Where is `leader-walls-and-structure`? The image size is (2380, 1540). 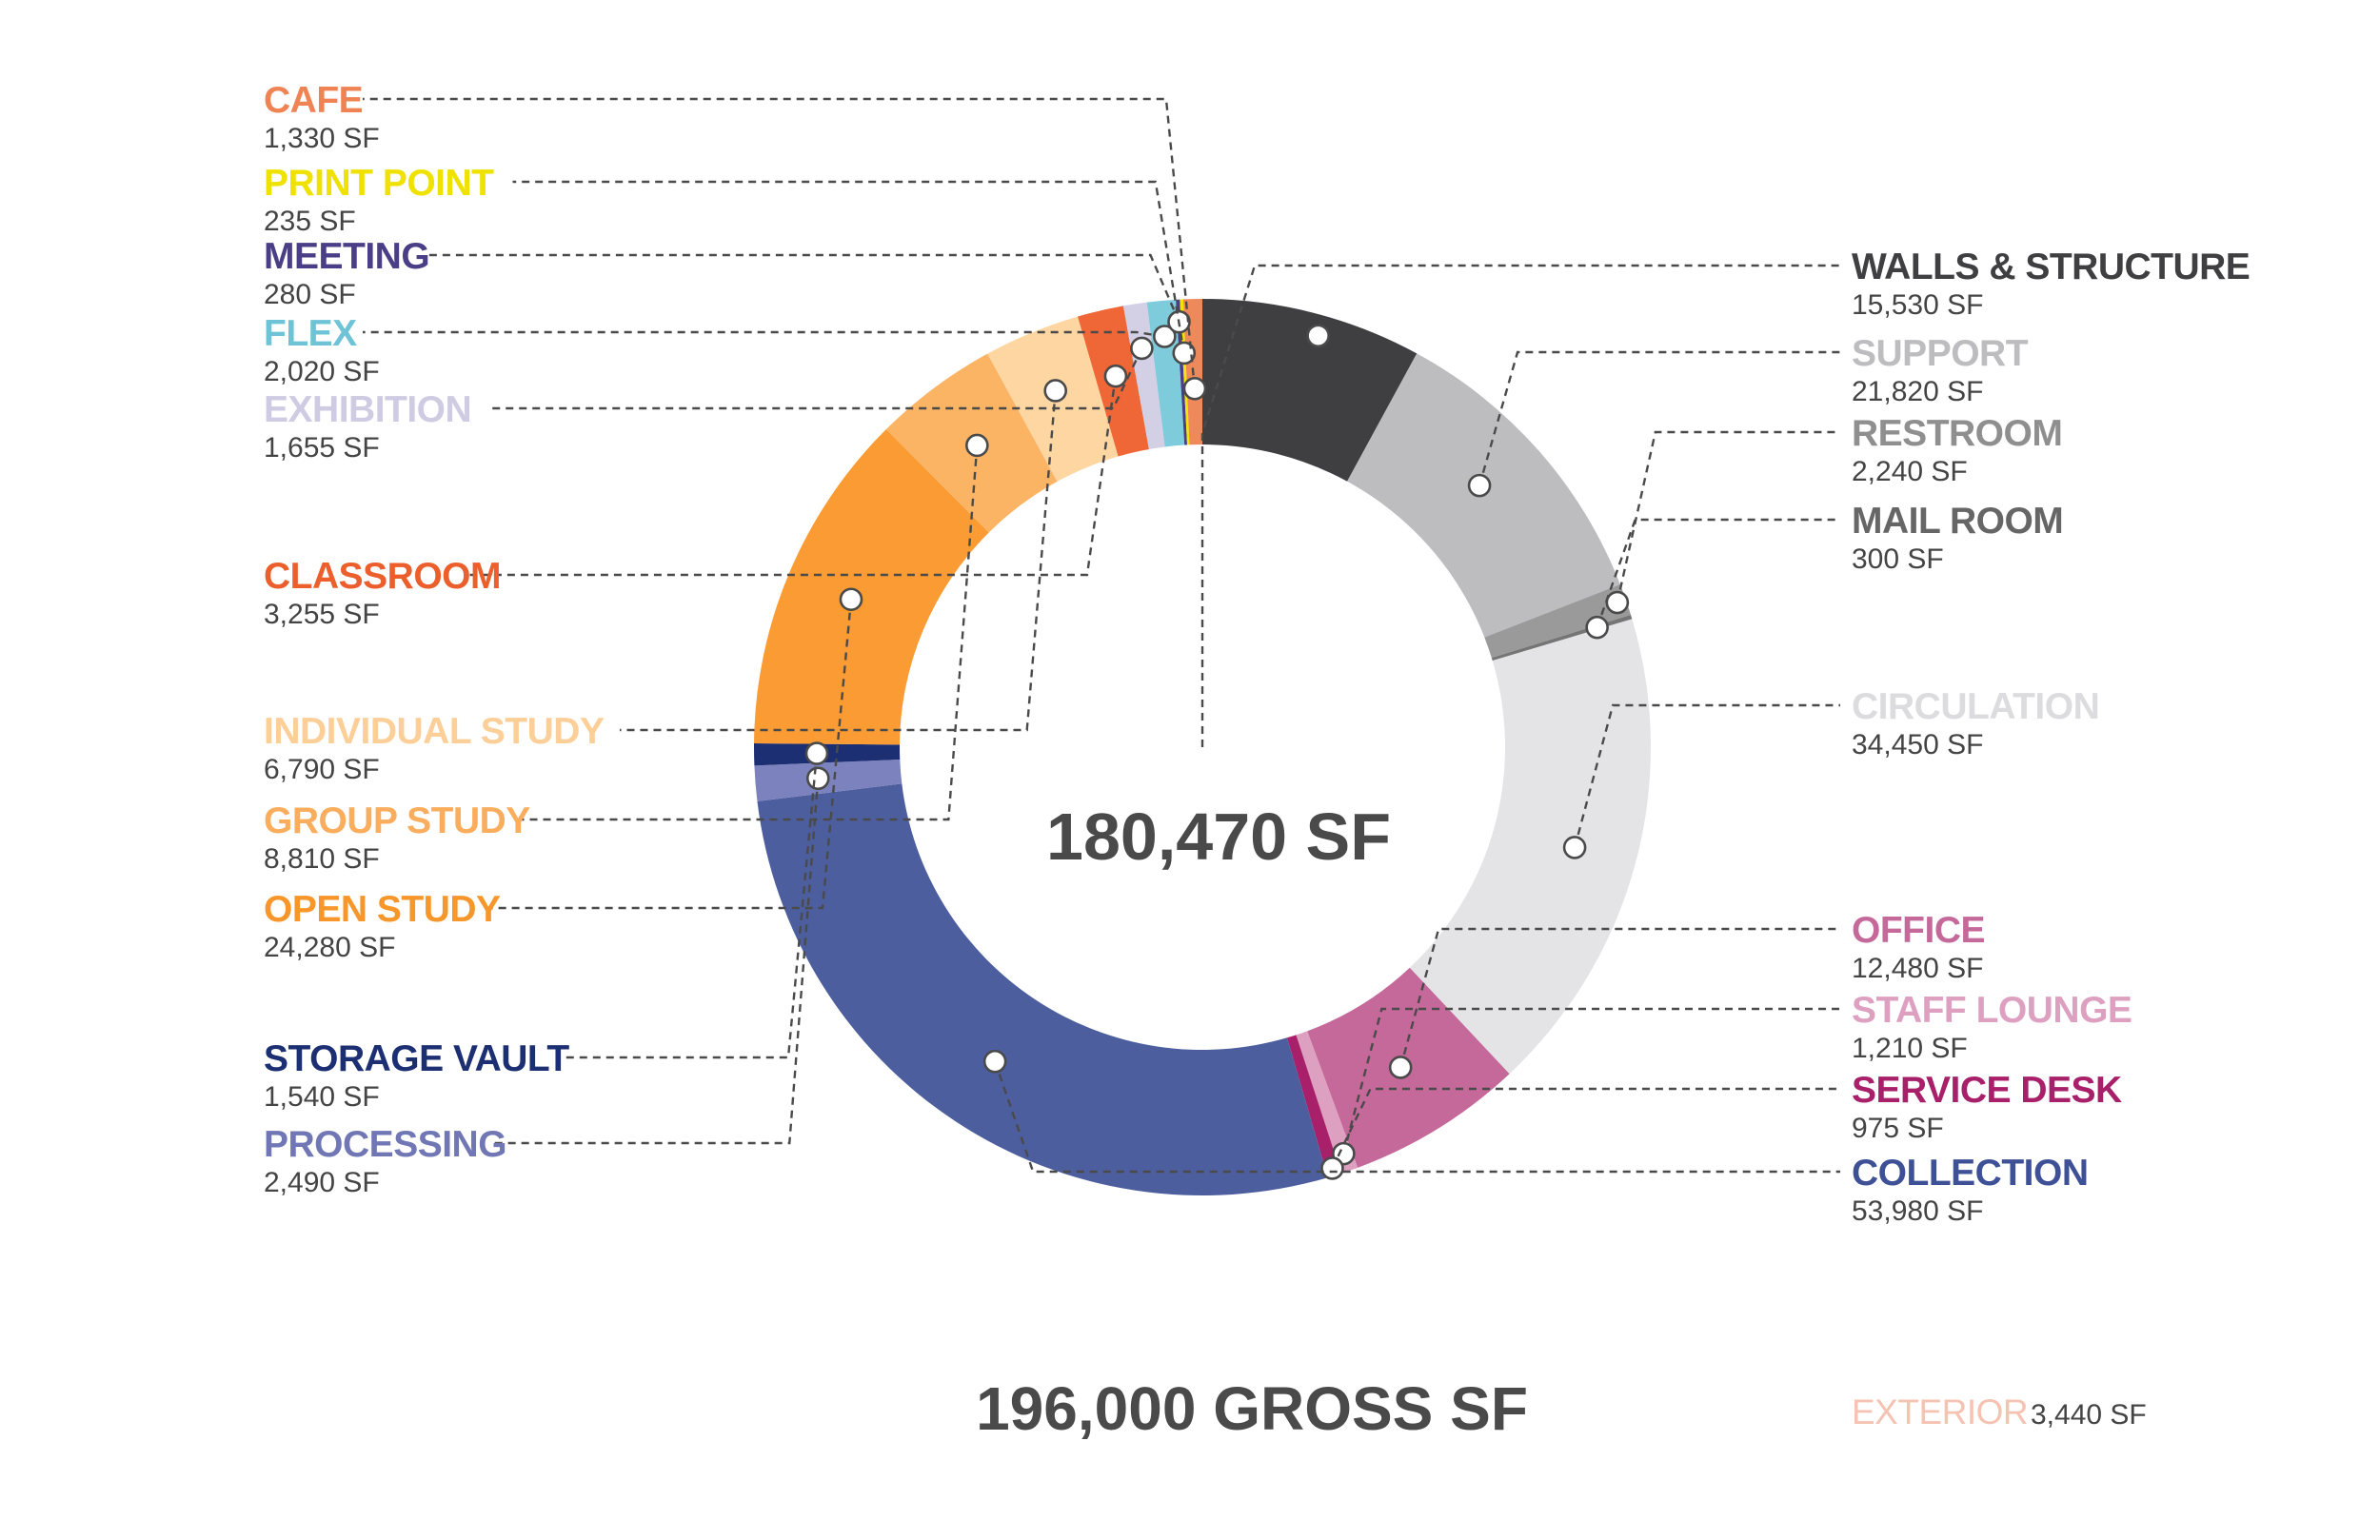 leader-walls-and-structure is located at coordinates (1520, 505).